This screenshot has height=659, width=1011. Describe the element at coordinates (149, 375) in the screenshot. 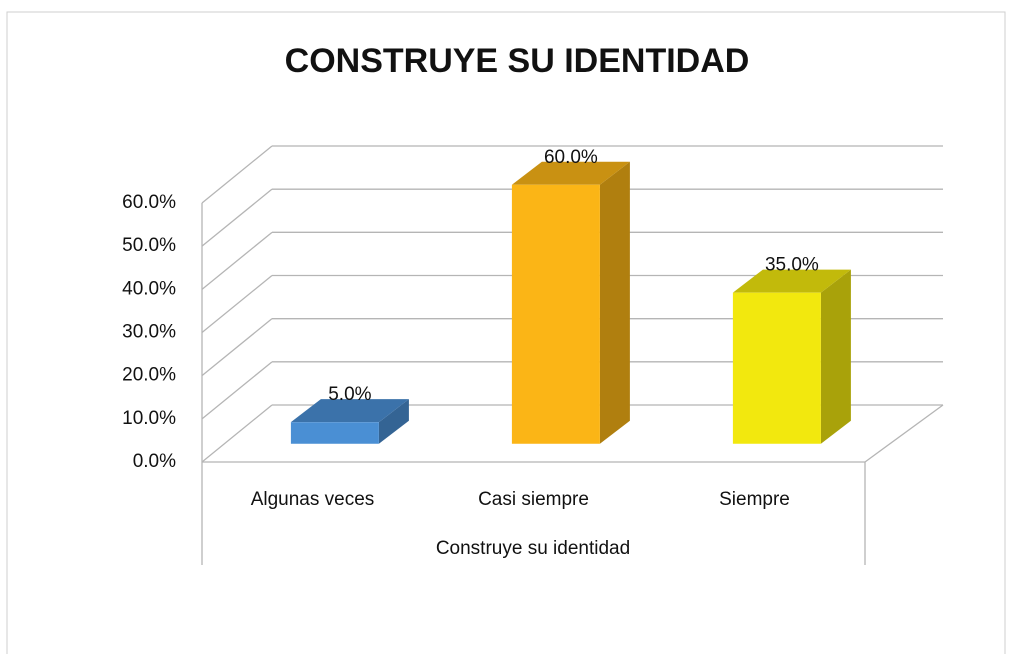

I see `y-tick-label: 20.0%` at that location.